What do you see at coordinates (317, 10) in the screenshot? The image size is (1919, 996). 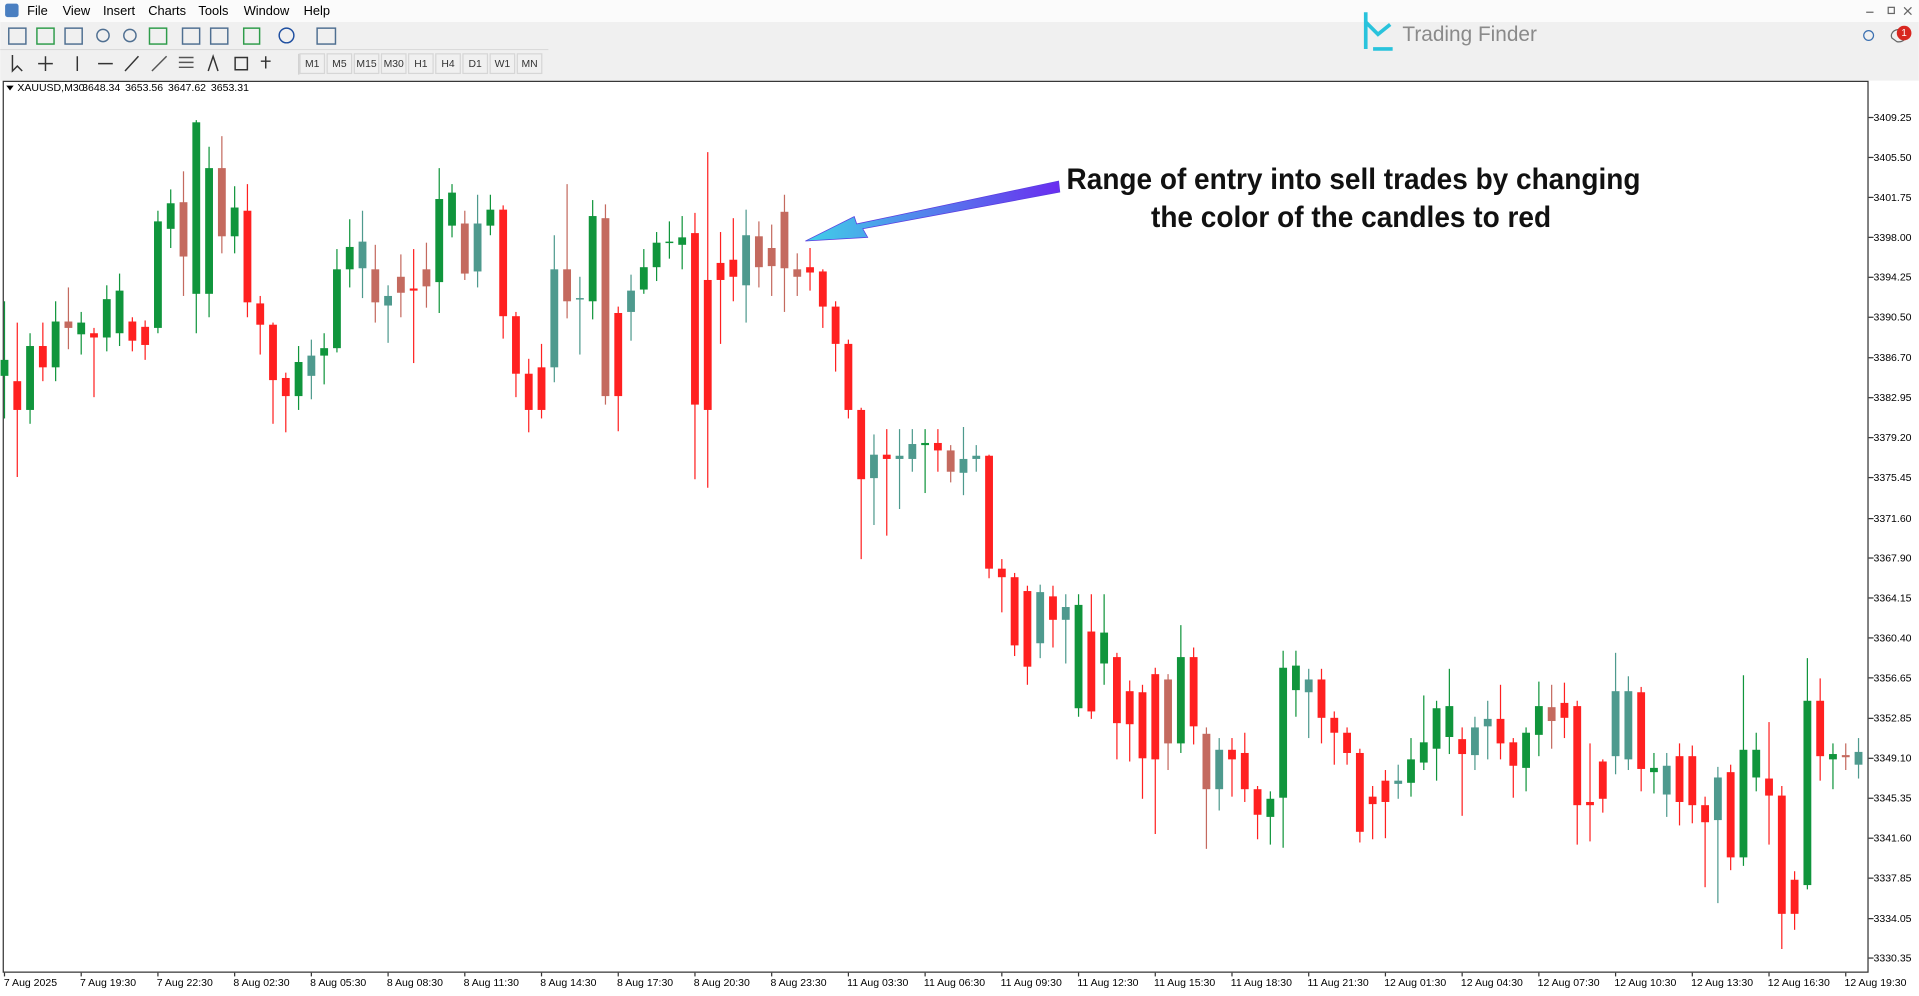 I see `menu-item: Help` at bounding box center [317, 10].